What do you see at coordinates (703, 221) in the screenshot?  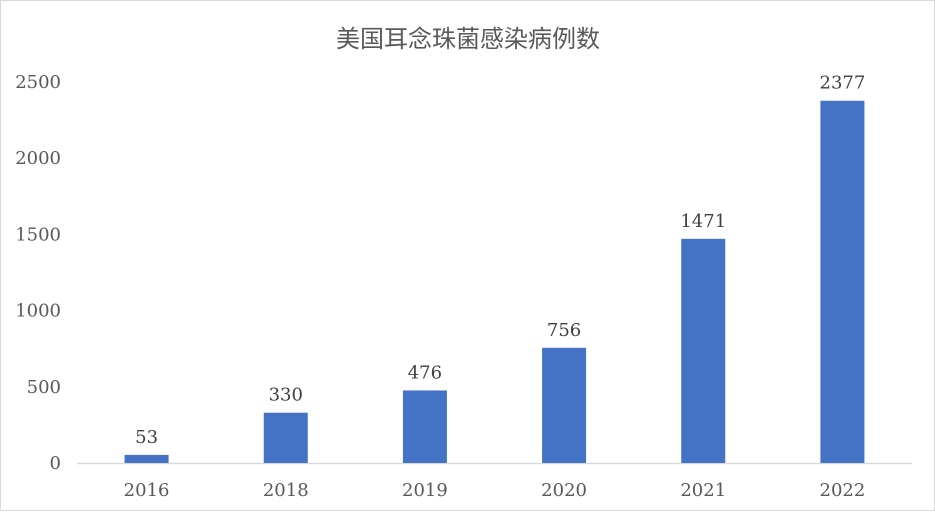 I see `data-label-2021: 1471` at bounding box center [703, 221].